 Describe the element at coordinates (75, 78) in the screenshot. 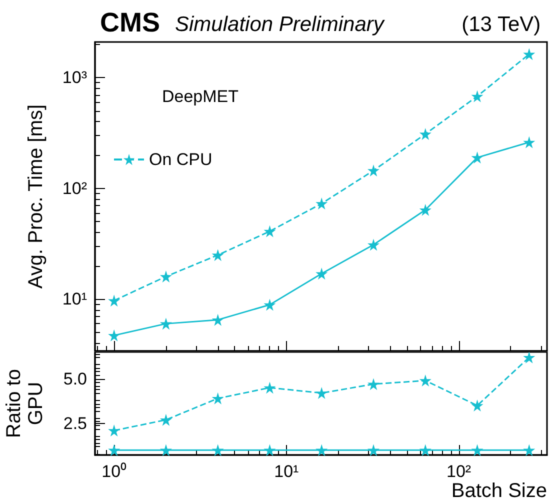

I see `y-tick-label: 10³` at that location.